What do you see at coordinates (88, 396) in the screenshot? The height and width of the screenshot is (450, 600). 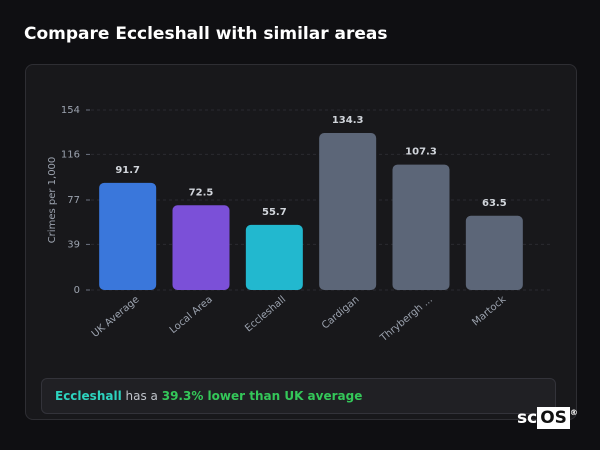 I see `summary-area: Eccleshall` at bounding box center [88, 396].